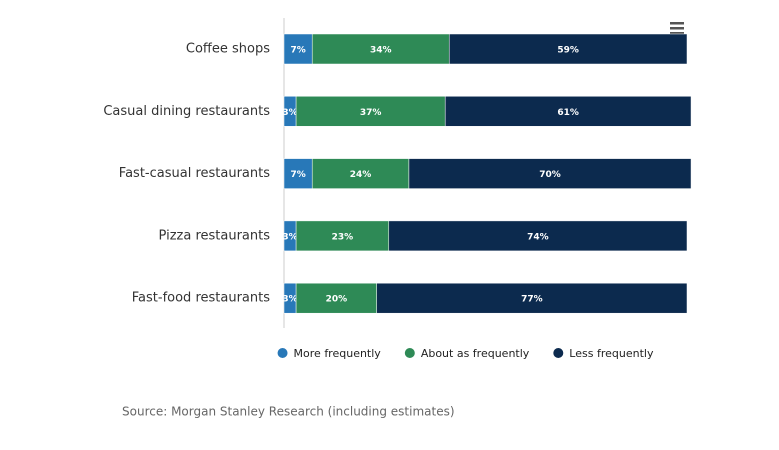  I want to click on value-label: 59%, so click(568, 51).